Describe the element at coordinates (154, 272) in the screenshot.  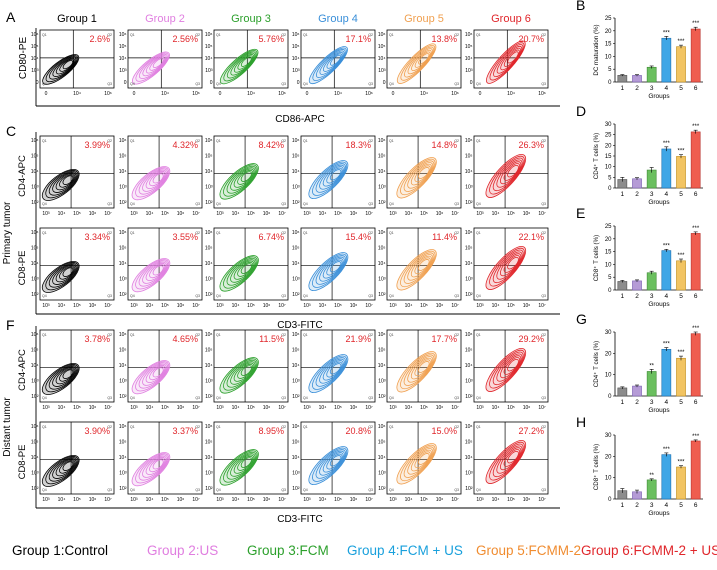
I see `panel-c-row-2-plot-2-contour` at that location.